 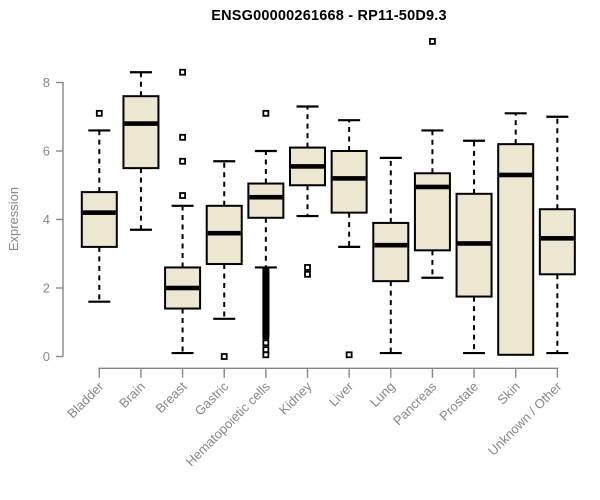 I want to click on boxplot-kidney, so click(x=307, y=191).